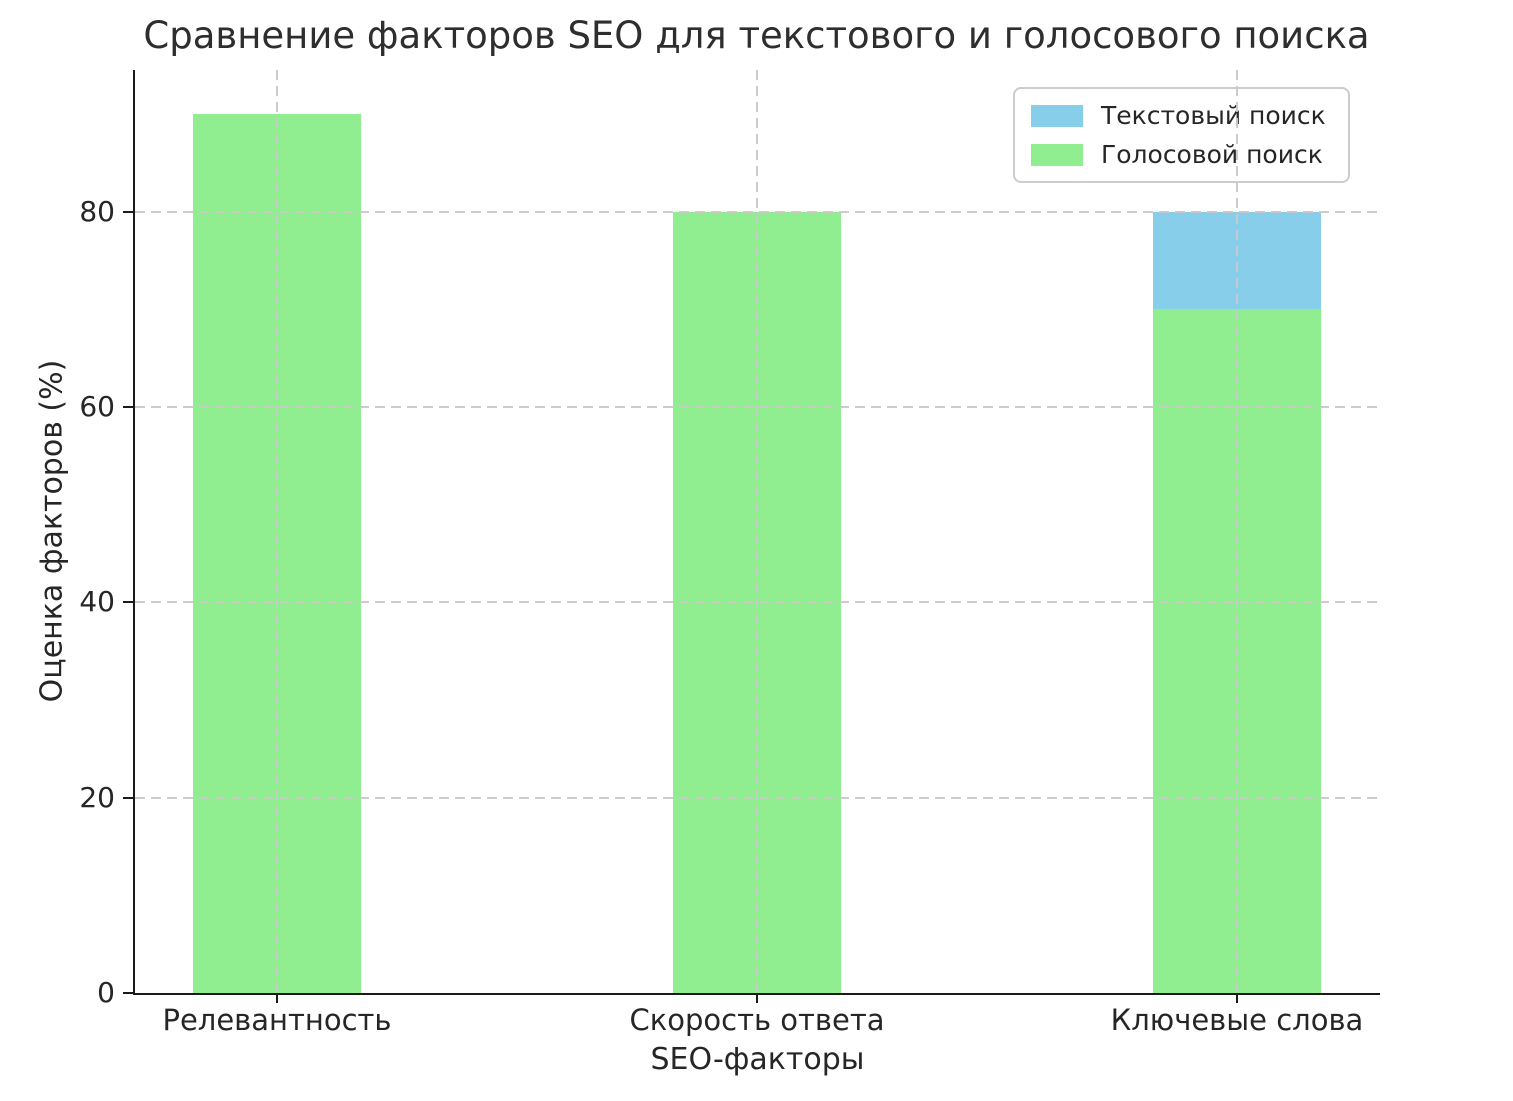  What do you see at coordinates (106, 992) in the screenshot?
I see `y-tick-label-0: 0` at bounding box center [106, 992].